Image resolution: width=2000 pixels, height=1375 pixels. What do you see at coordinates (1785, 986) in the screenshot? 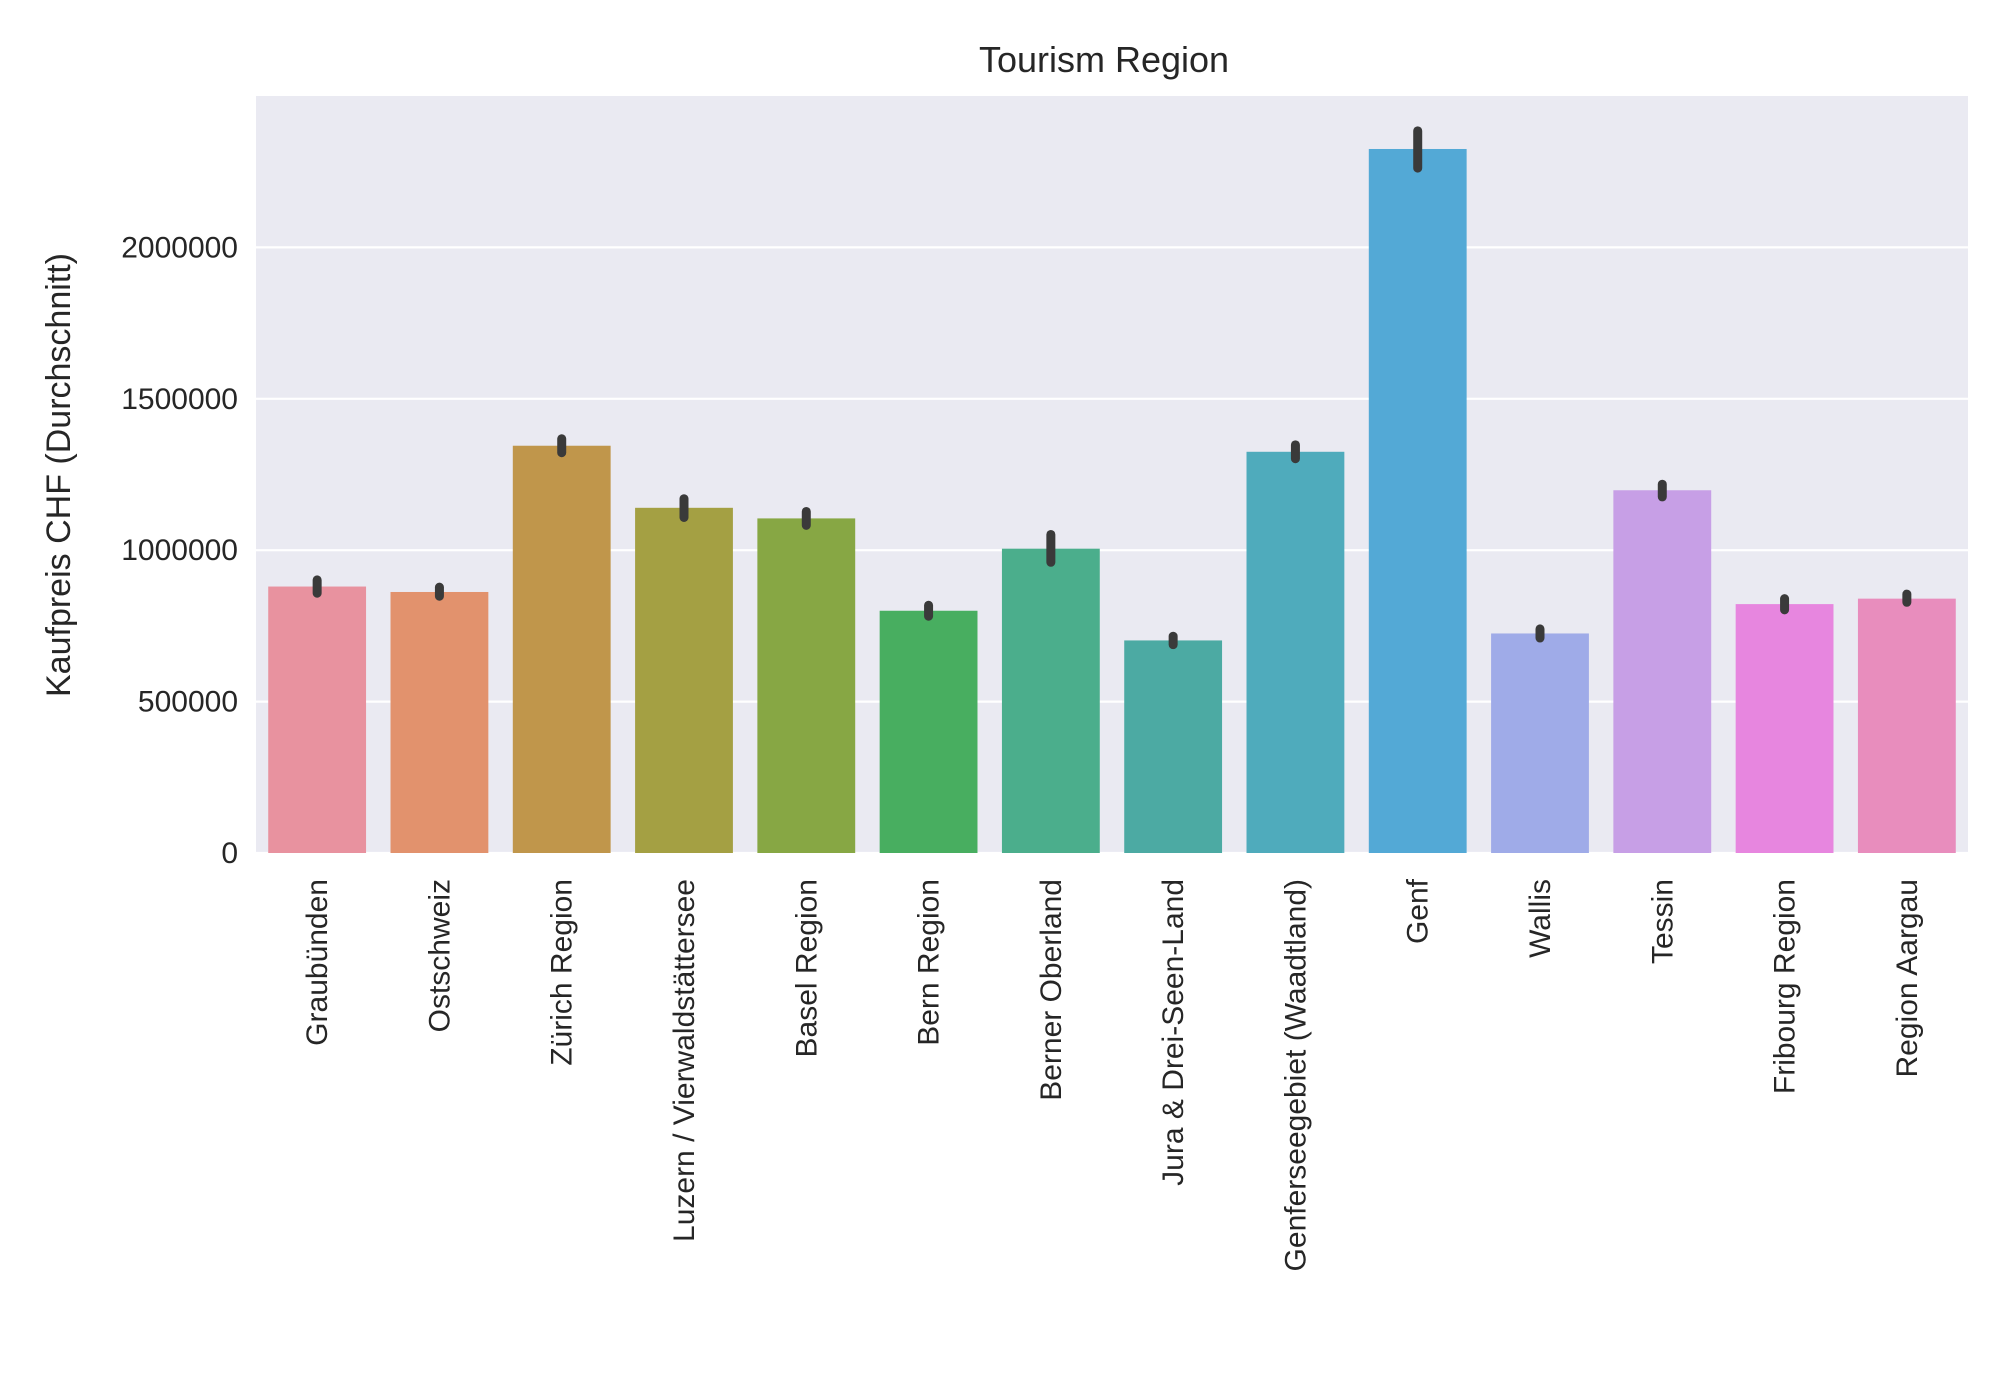
I see `x-tick-label: Fribourg Region` at bounding box center [1785, 986].